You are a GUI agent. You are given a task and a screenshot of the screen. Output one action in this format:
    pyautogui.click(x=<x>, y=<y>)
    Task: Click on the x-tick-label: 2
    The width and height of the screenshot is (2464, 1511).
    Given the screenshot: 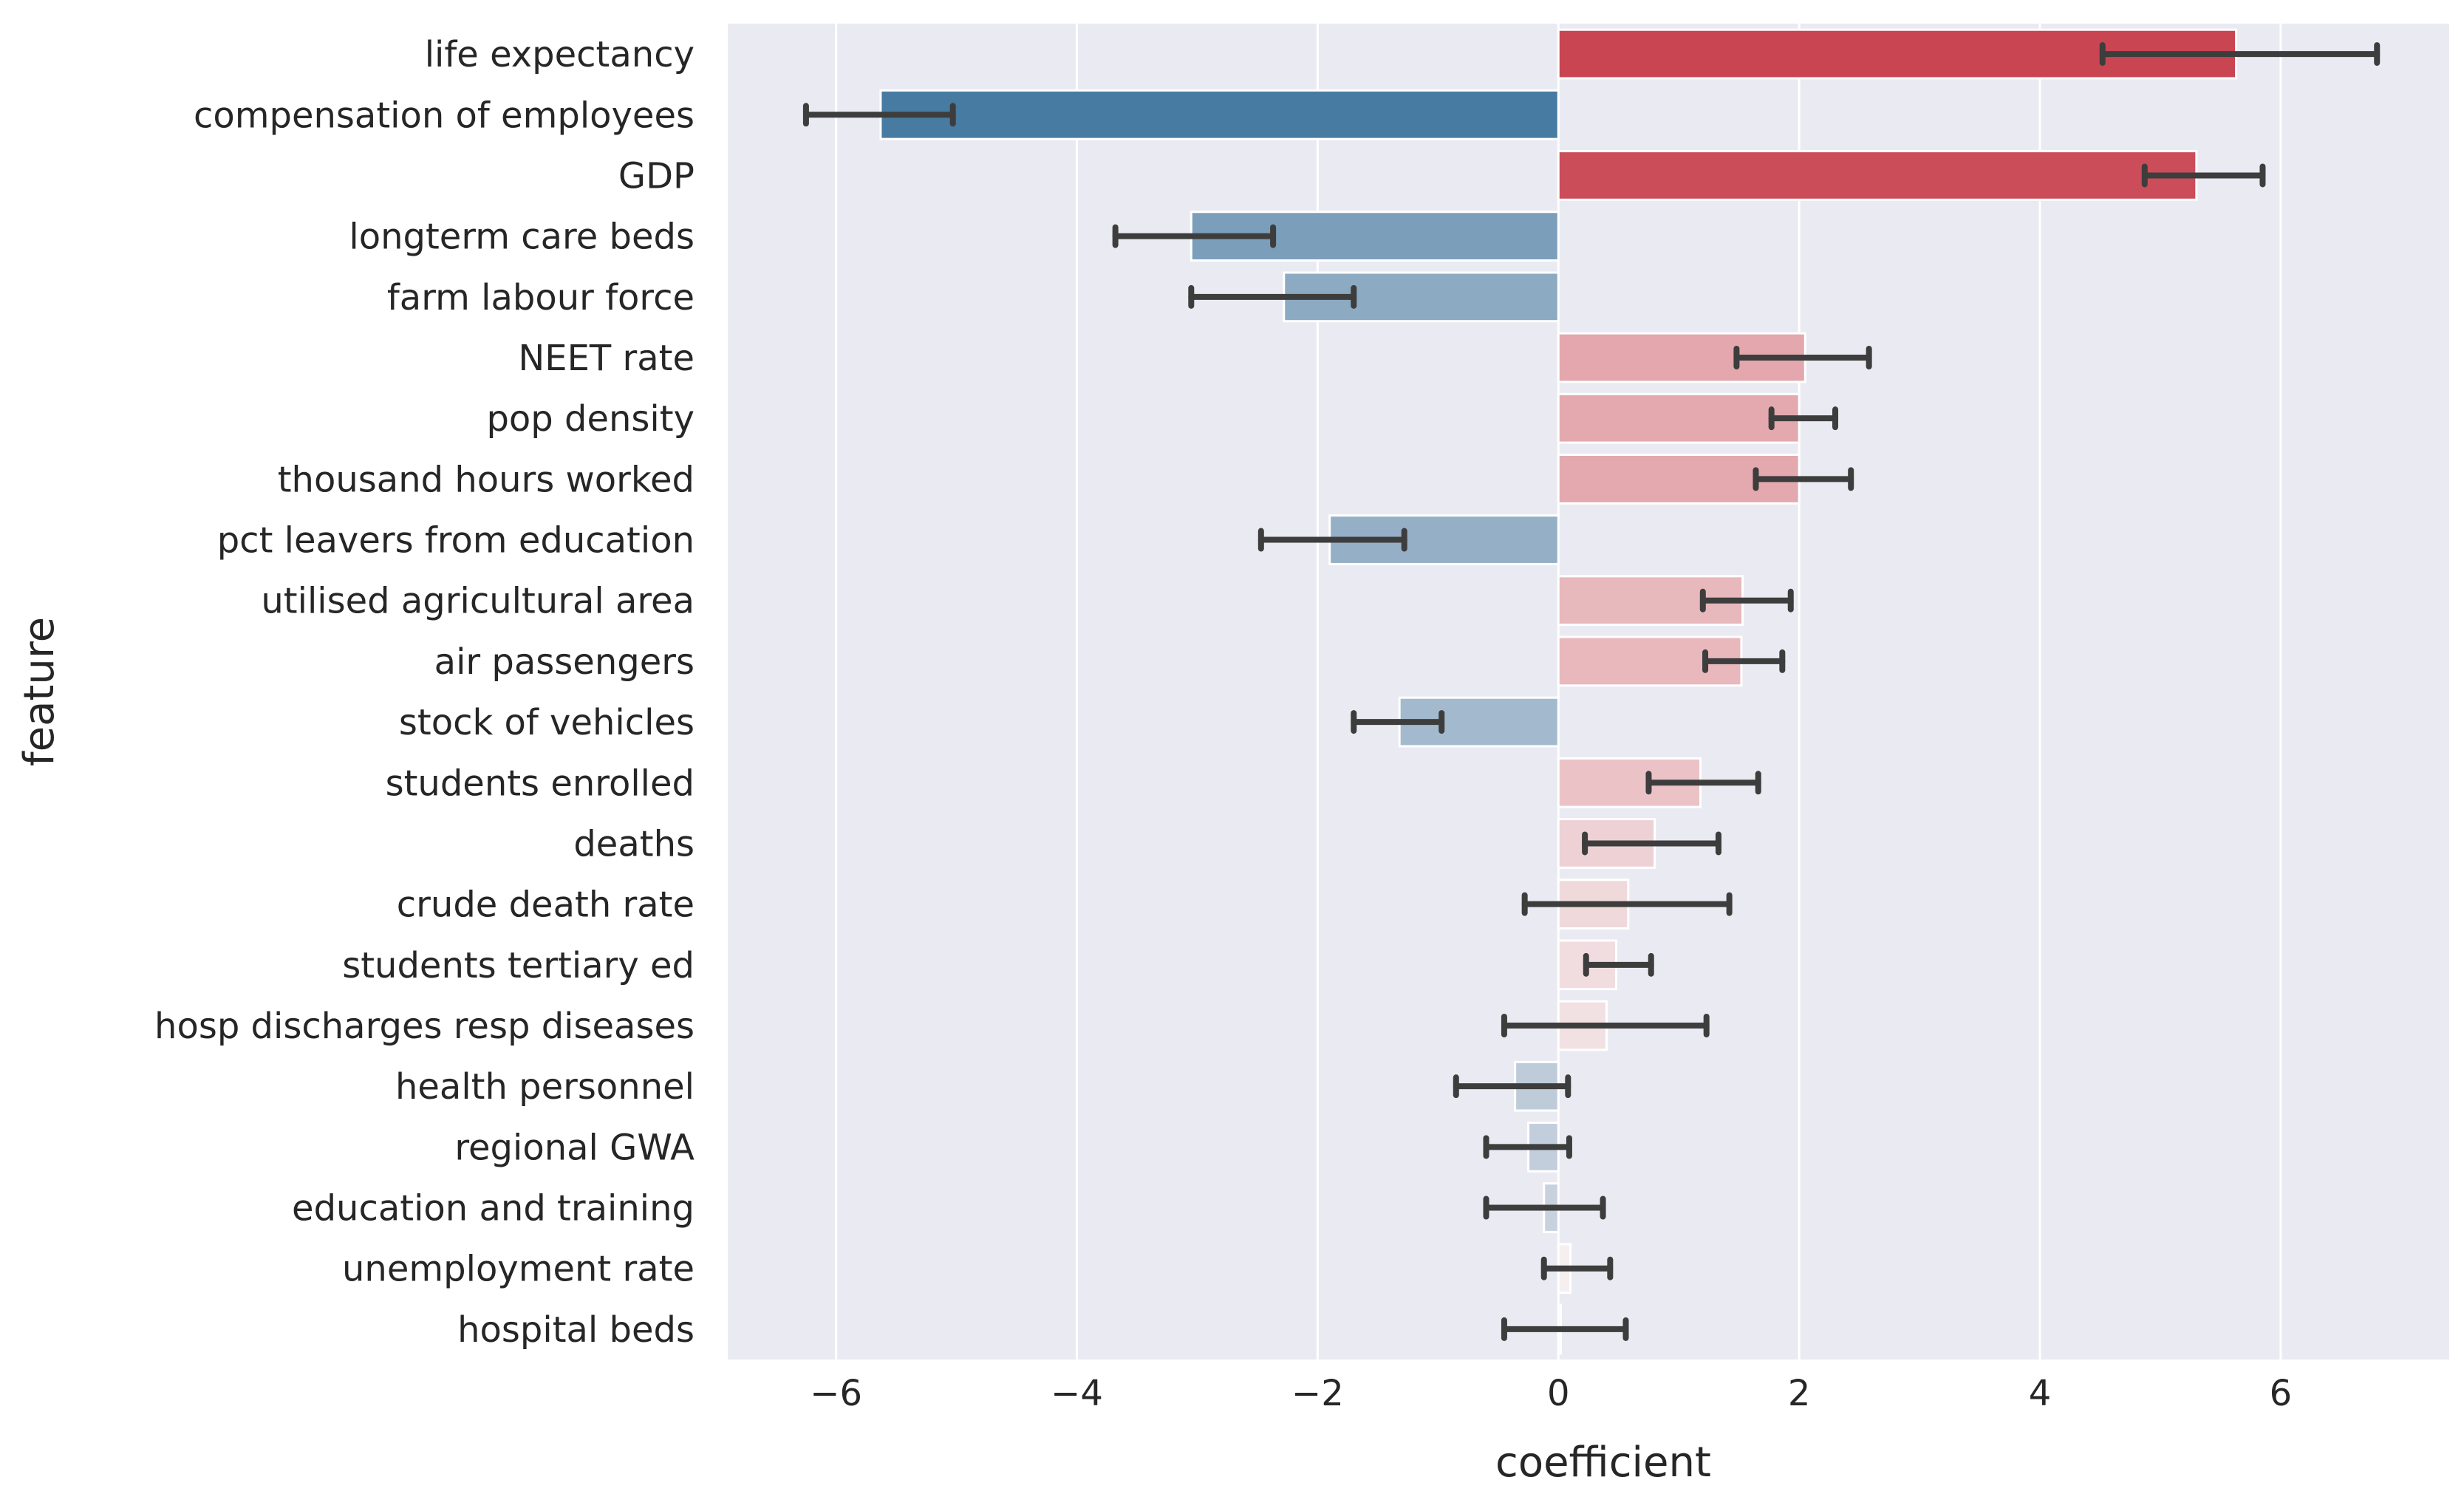 What is the action you would take?
    pyautogui.click(x=1800, y=1394)
    